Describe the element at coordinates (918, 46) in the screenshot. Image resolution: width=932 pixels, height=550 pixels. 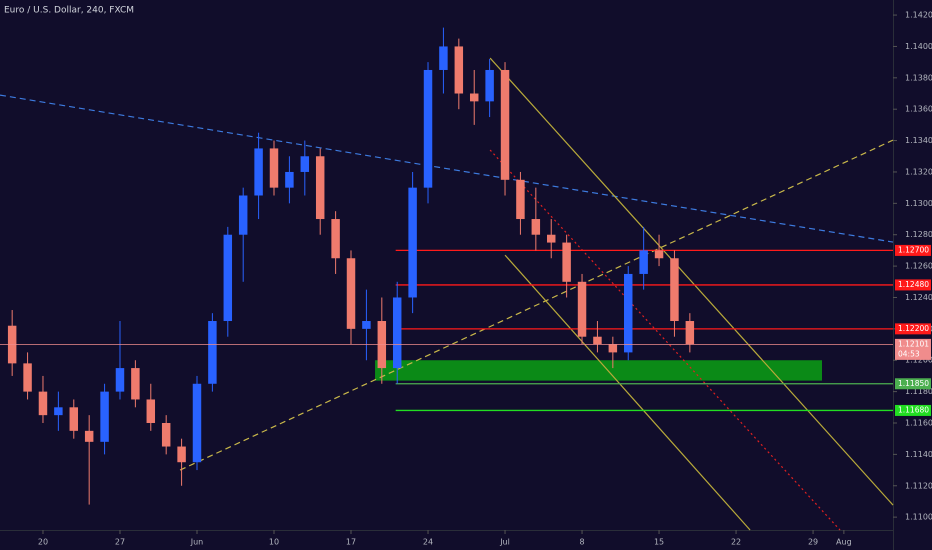
I see `y-tick-label: 1.14000` at that location.